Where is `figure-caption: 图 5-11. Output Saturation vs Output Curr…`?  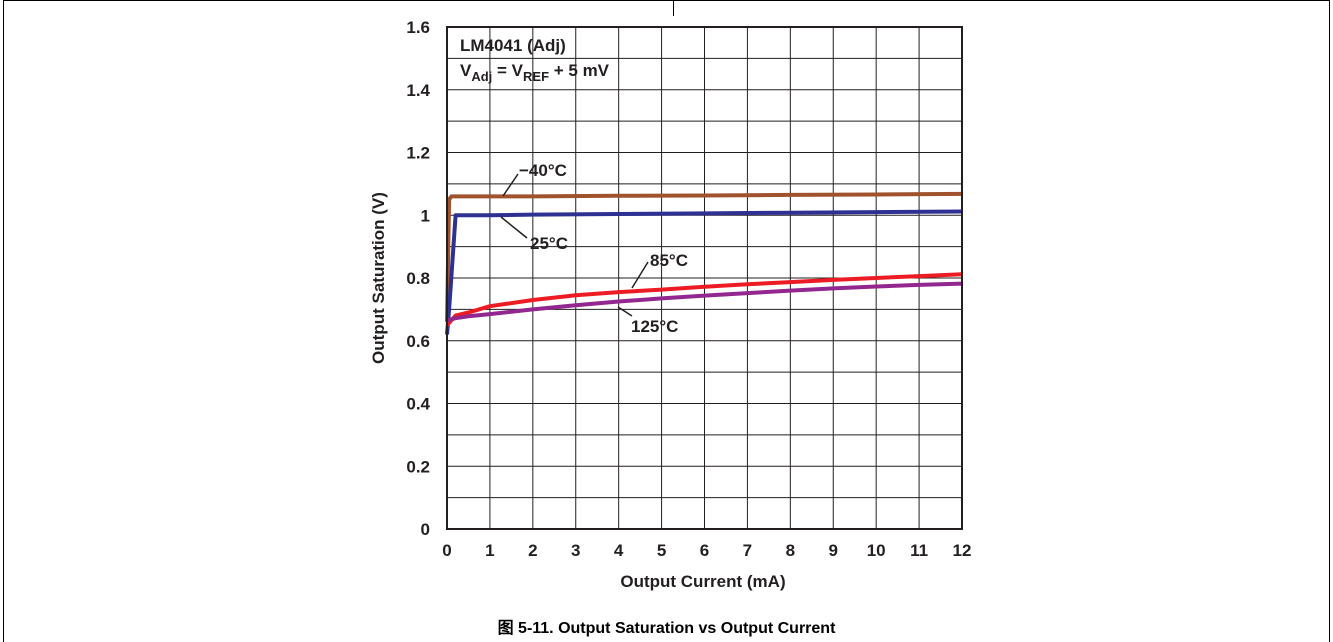 figure-caption: 图 5-11. Output Saturation vs Output Curr… is located at coordinates (666, 628).